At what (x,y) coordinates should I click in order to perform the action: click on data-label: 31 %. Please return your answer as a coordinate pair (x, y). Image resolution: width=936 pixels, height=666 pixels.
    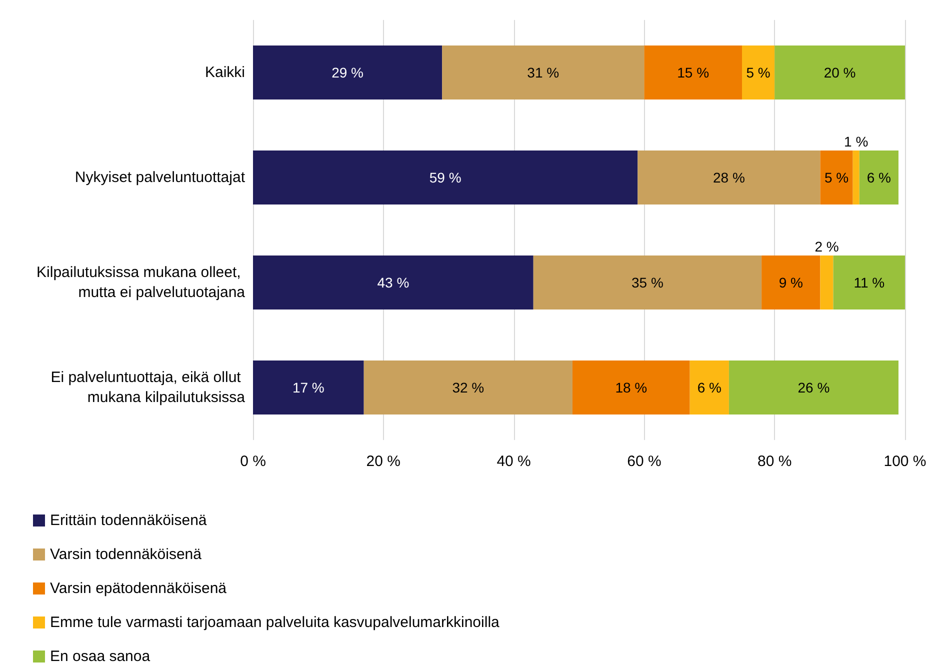
    Looking at the image, I should click on (543, 72).